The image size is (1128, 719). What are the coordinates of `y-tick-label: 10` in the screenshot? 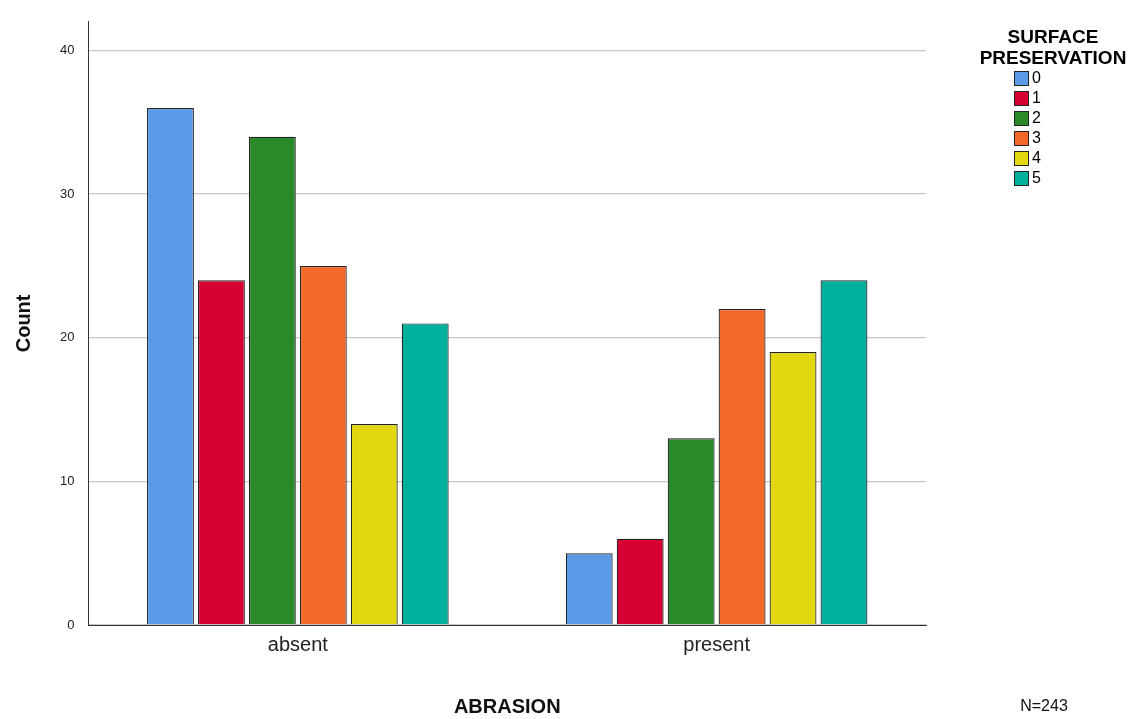 It's located at (67, 480).